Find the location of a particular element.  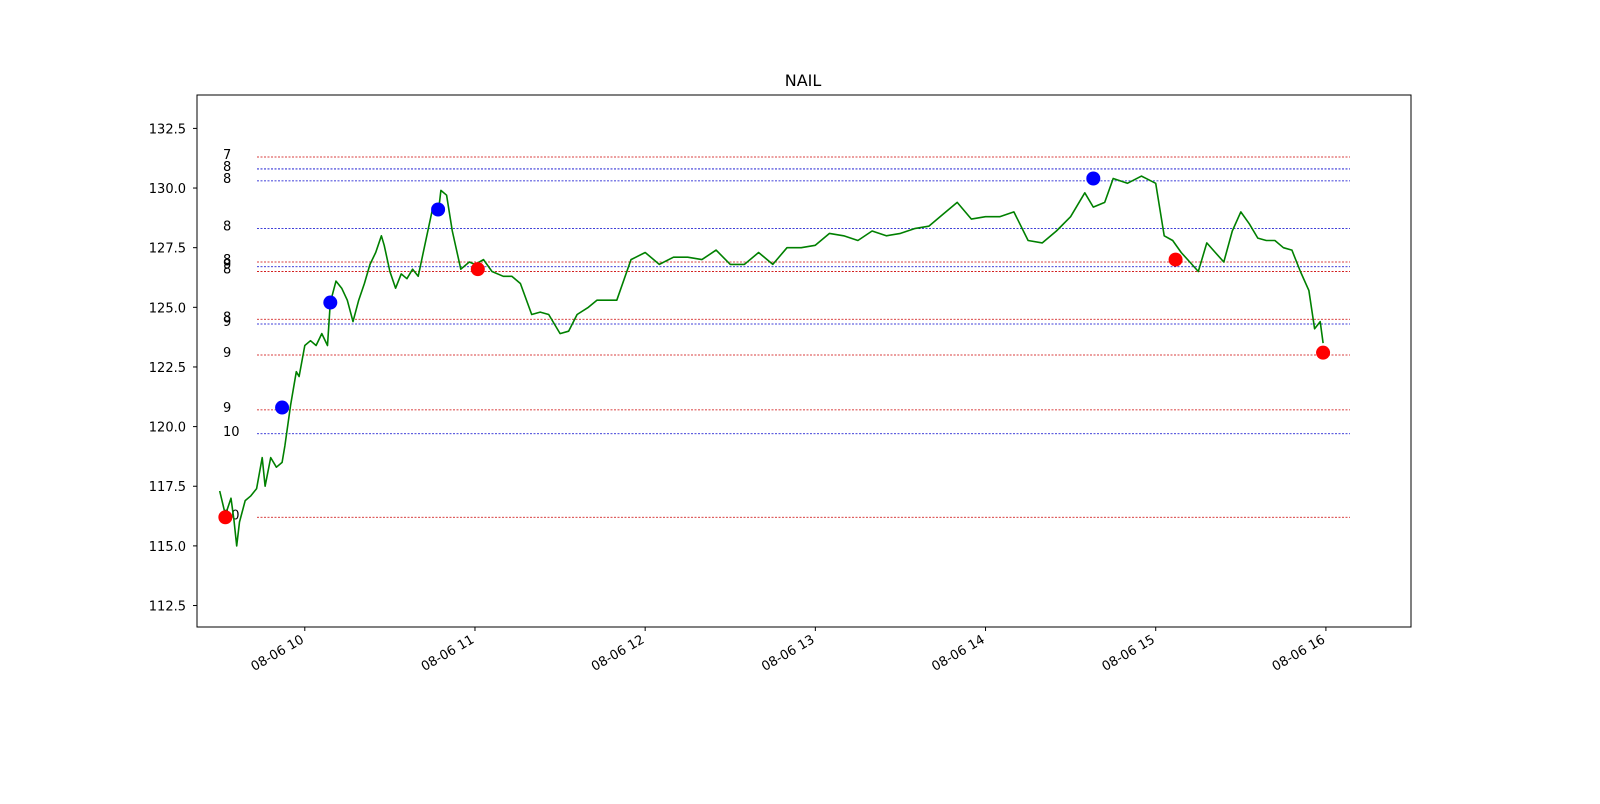

y-tick-label-5: 125.0 is located at coordinates (167, 308).